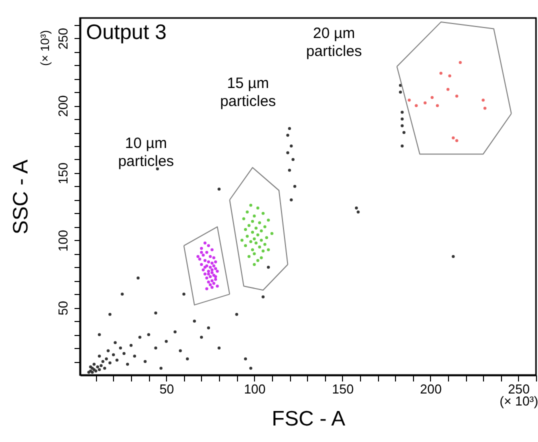 This screenshot has height=442, width=538. Describe the element at coordinates (309, 419) in the screenshot. I see `x-axis-title: FSC - A` at that location.